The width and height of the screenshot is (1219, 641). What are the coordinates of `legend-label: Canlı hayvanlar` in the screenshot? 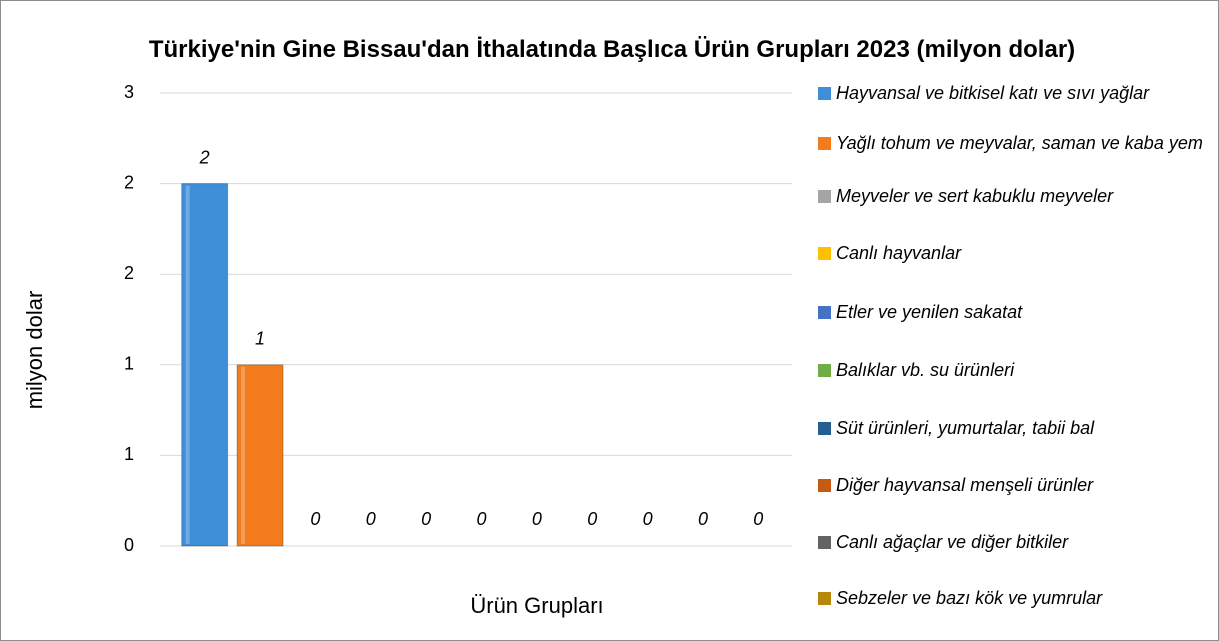 It's located at (899, 253).